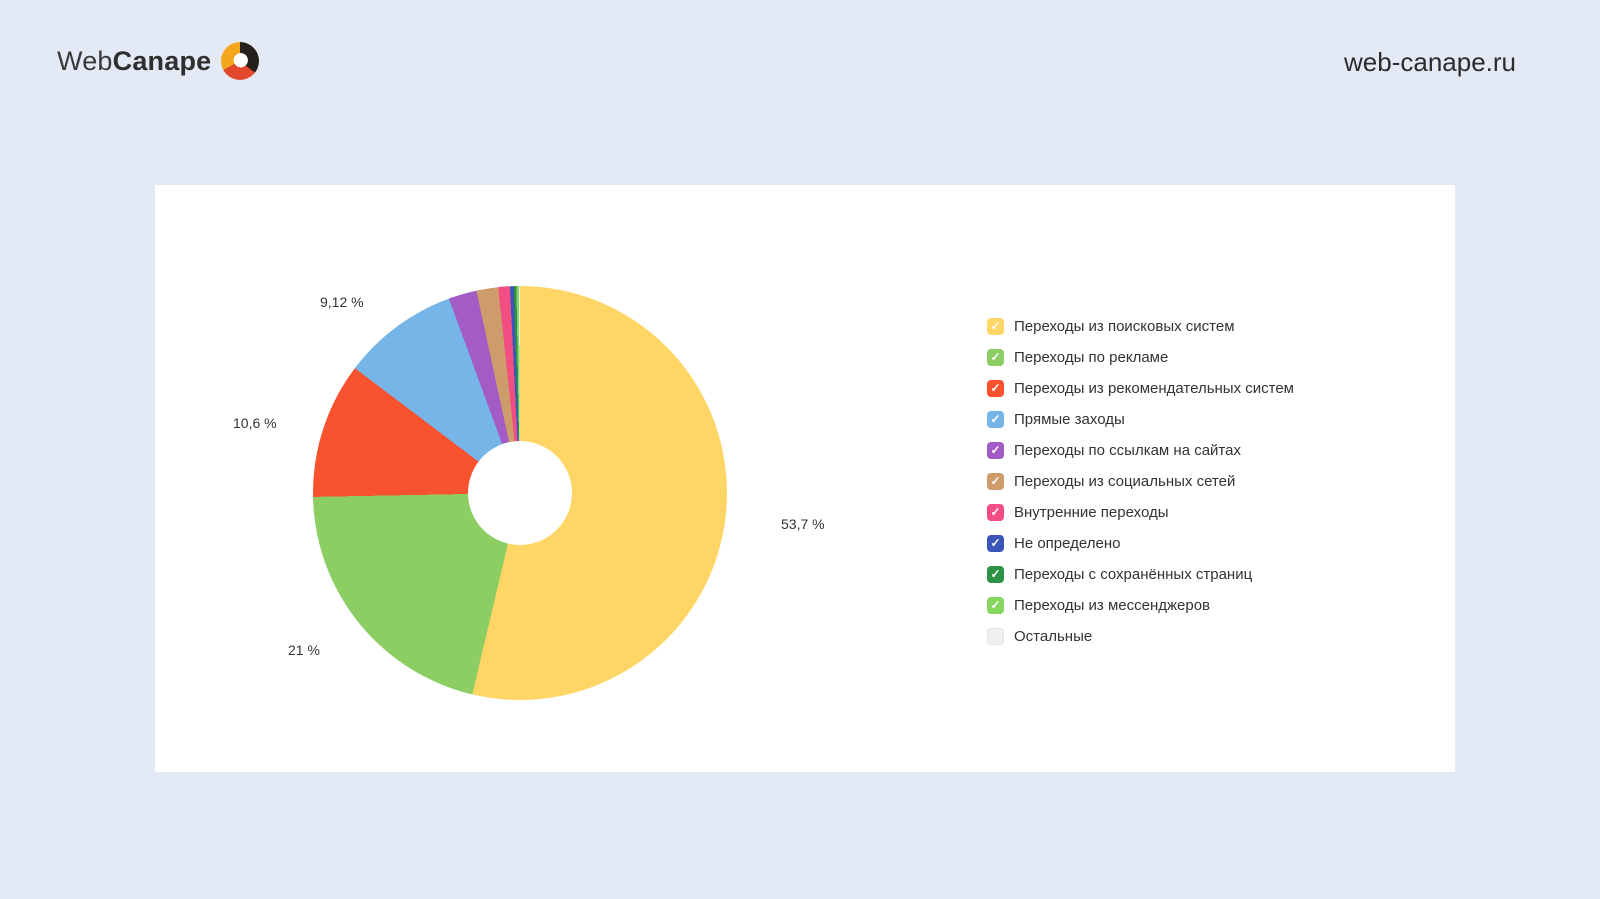 The width and height of the screenshot is (1600, 899). What do you see at coordinates (1124, 326) in the screenshot?
I see `legend-label: Переходы из поисковых систем` at bounding box center [1124, 326].